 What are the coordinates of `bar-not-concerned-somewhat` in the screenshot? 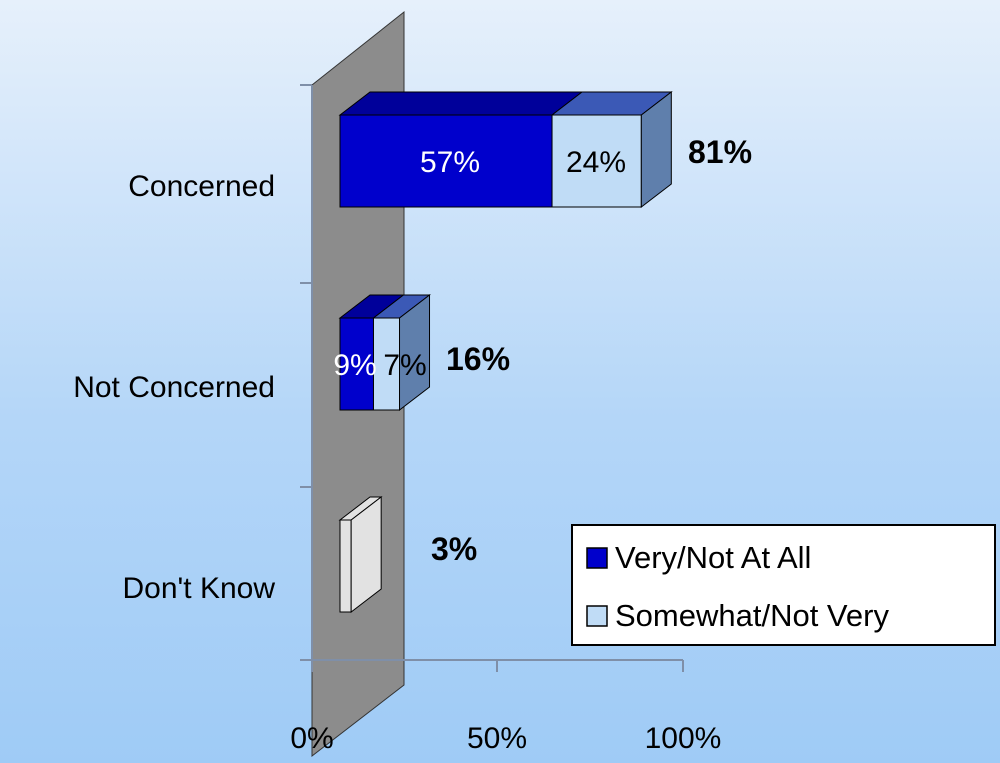 It's located at (386, 364).